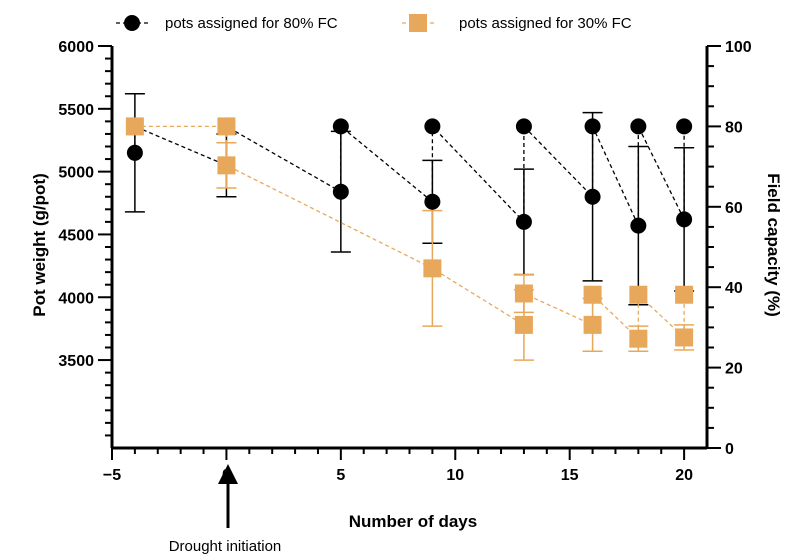  Describe the element at coordinates (340, 475) in the screenshot. I see `x-tick-label: 5` at that location.